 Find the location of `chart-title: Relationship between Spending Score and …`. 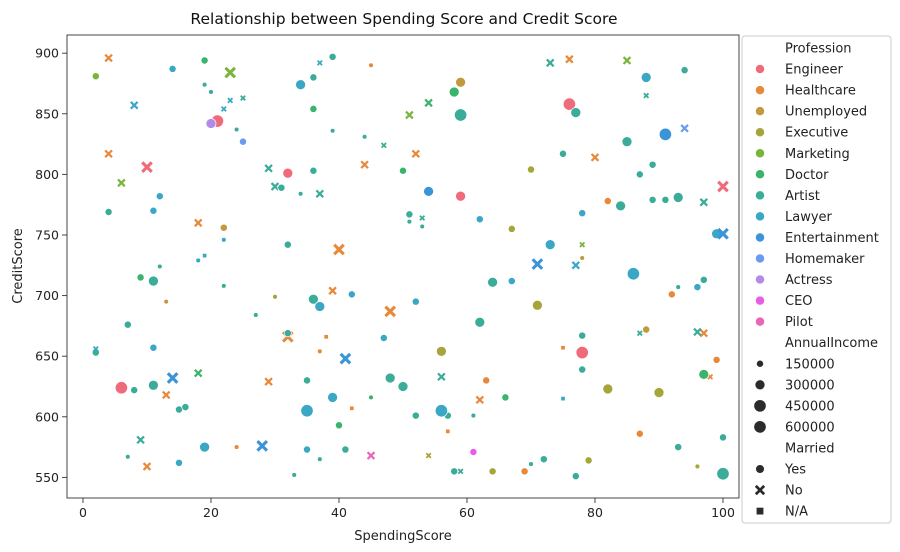

chart-title: Relationship between Spending Score and … is located at coordinates (403, 19).